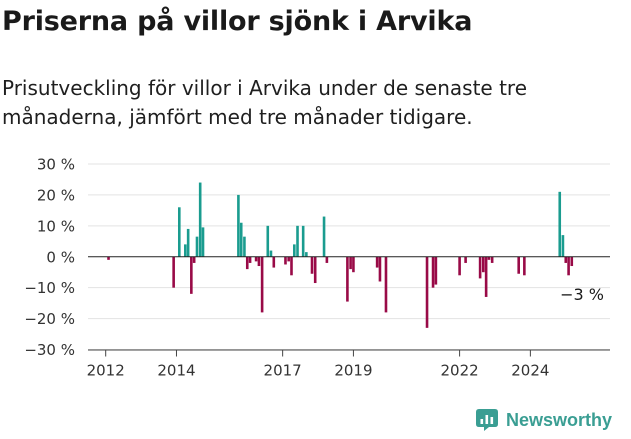 The height and width of the screenshot is (439, 631). Describe the element at coordinates (60, 257) in the screenshot. I see `y-tick-label: 0 %` at that location.